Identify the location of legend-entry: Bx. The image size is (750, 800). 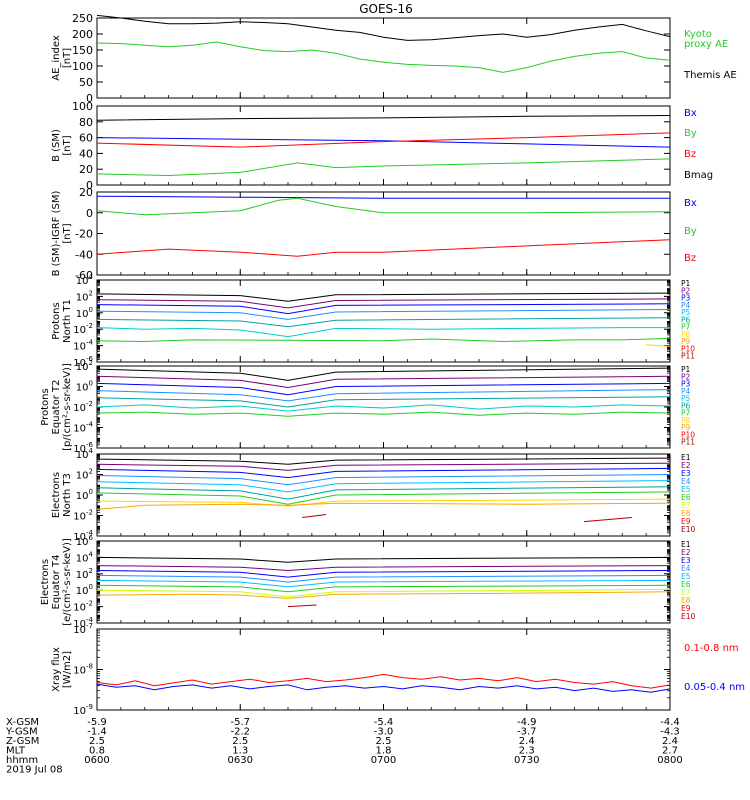
(690, 113).